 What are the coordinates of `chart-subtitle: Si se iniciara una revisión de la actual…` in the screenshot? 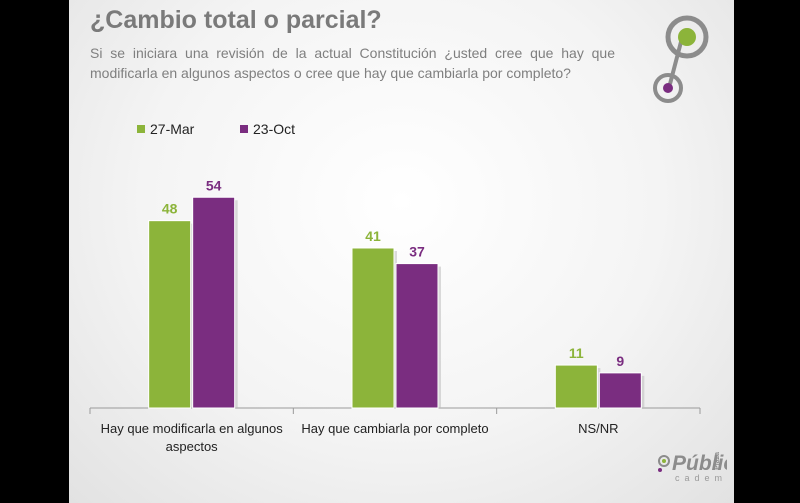 It's located at (352, 63).